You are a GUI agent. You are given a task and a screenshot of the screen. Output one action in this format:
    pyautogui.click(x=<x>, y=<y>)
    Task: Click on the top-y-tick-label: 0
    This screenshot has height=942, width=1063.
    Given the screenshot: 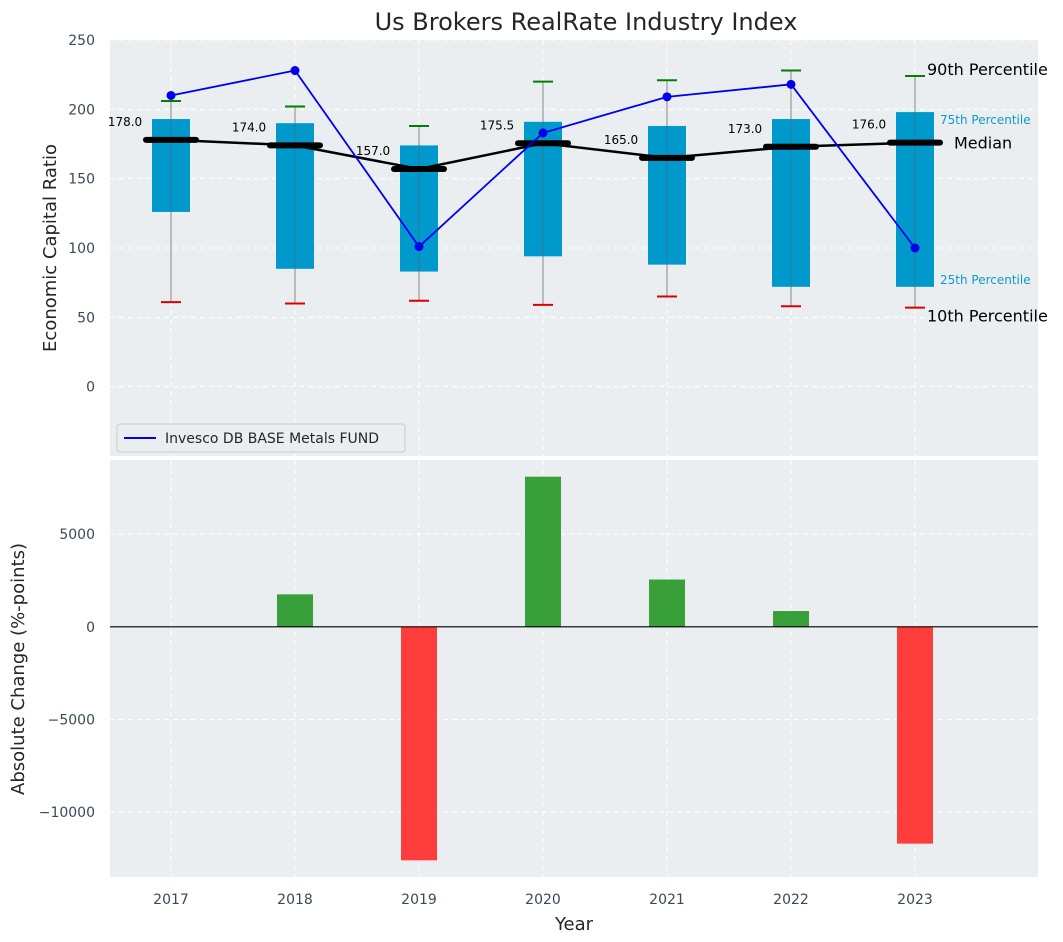 What is the action you would take?
    pyautogui.click(x=90, y=388)
    